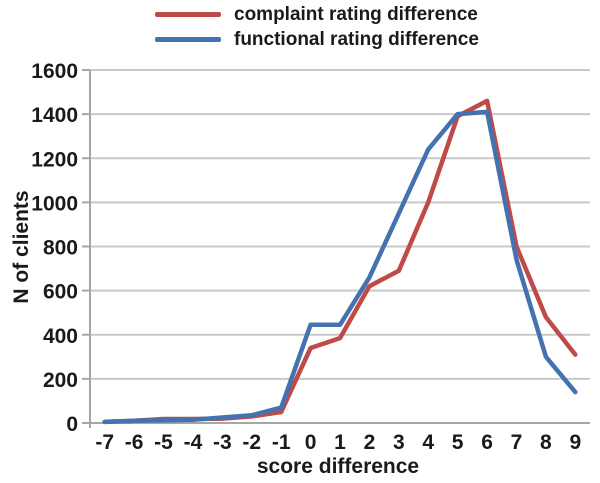 The image size is (600, 483). I want to click on x-tick-label: -1, so click(281, 442).